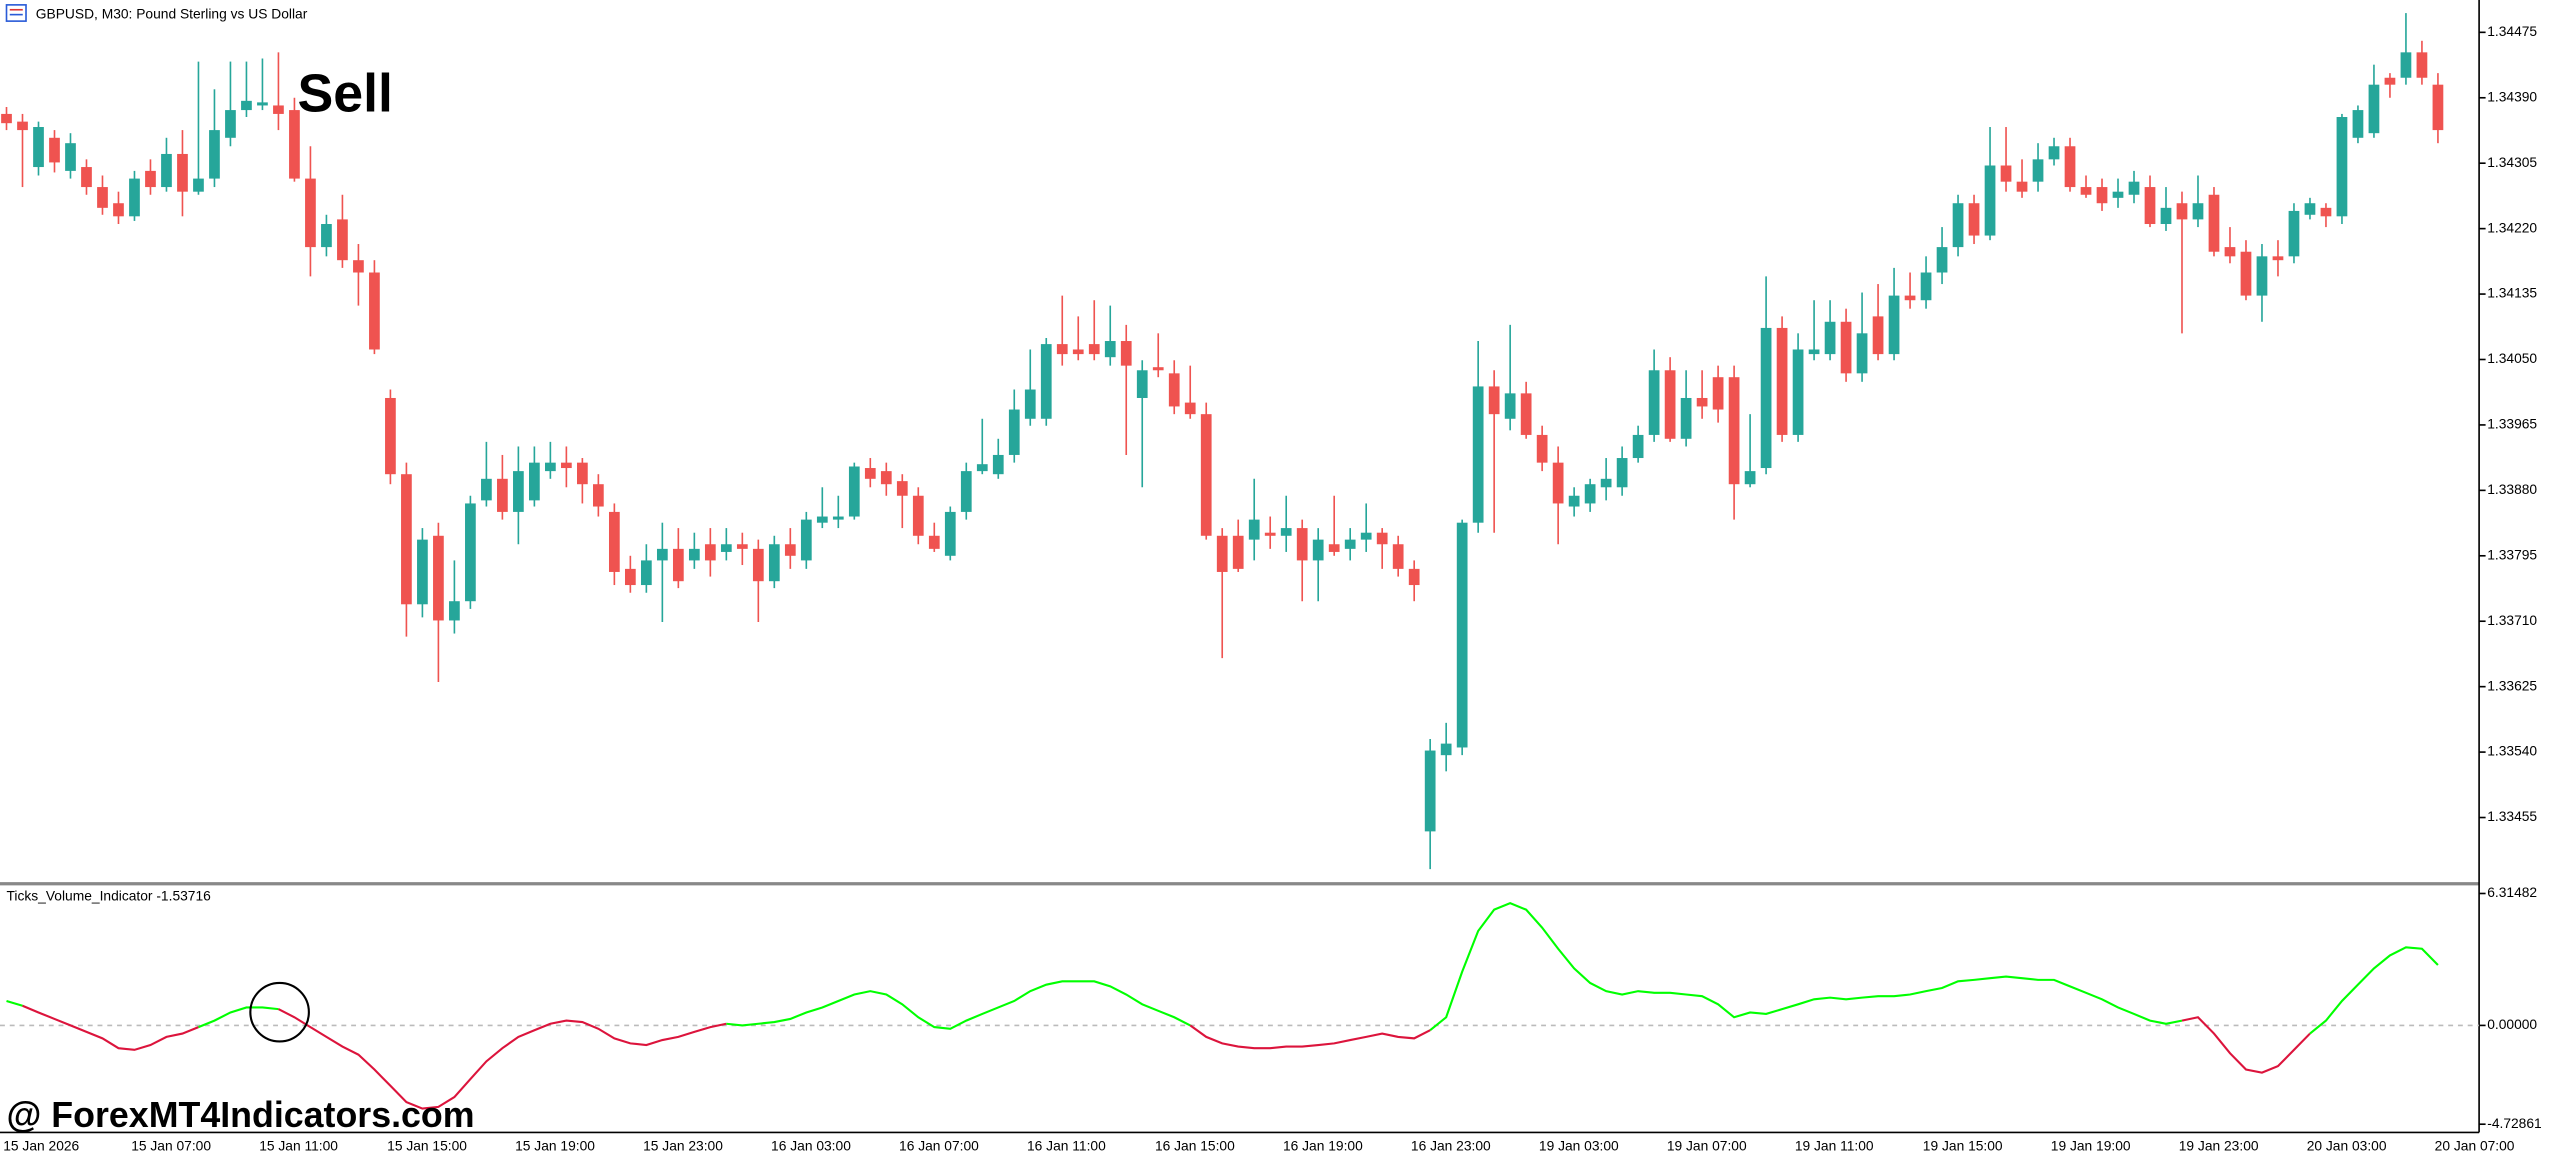 The width and height of the screenshot is (2549, 1160). What do you see at coordinates (811, 1146) in the screenshot?
I see `x-tick-label: 16 Jan 03:00` at bounding box center [811, 1146].